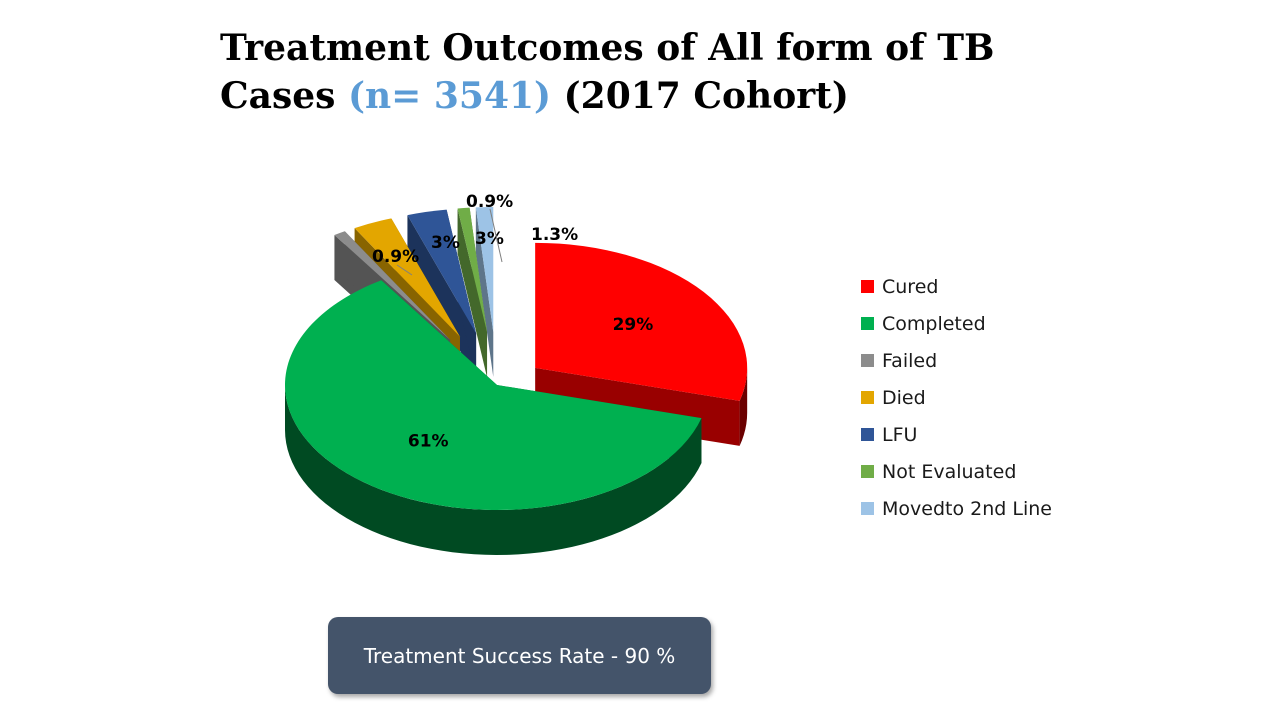  What do you see at coordinates (956, 360) in the screenshot?
I see `legend-item: Failed` at bounding box center [956, 360].